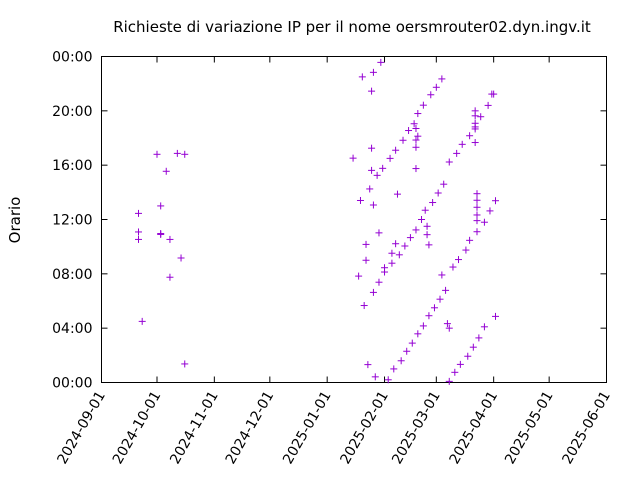 The width and height of the screenshot is (640, 480). What do you see at coordinates (137, 428) in the screenshot?
I see `x-tick-label: 2024-10-01` at bounding box center [137, 428].